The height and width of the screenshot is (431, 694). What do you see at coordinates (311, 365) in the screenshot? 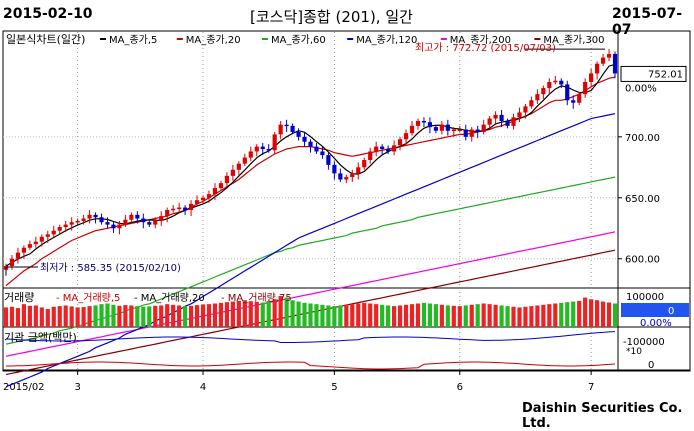
I see `institutional-line-red` at bounding box center [311, 365].